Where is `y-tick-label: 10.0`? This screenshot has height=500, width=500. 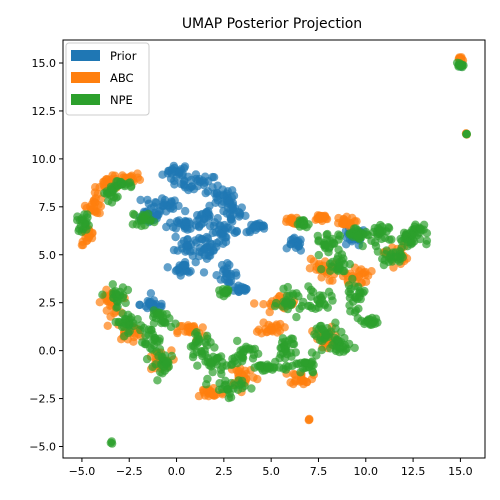 y-tick-label: 10.0 is located at coordinates (44, 159).